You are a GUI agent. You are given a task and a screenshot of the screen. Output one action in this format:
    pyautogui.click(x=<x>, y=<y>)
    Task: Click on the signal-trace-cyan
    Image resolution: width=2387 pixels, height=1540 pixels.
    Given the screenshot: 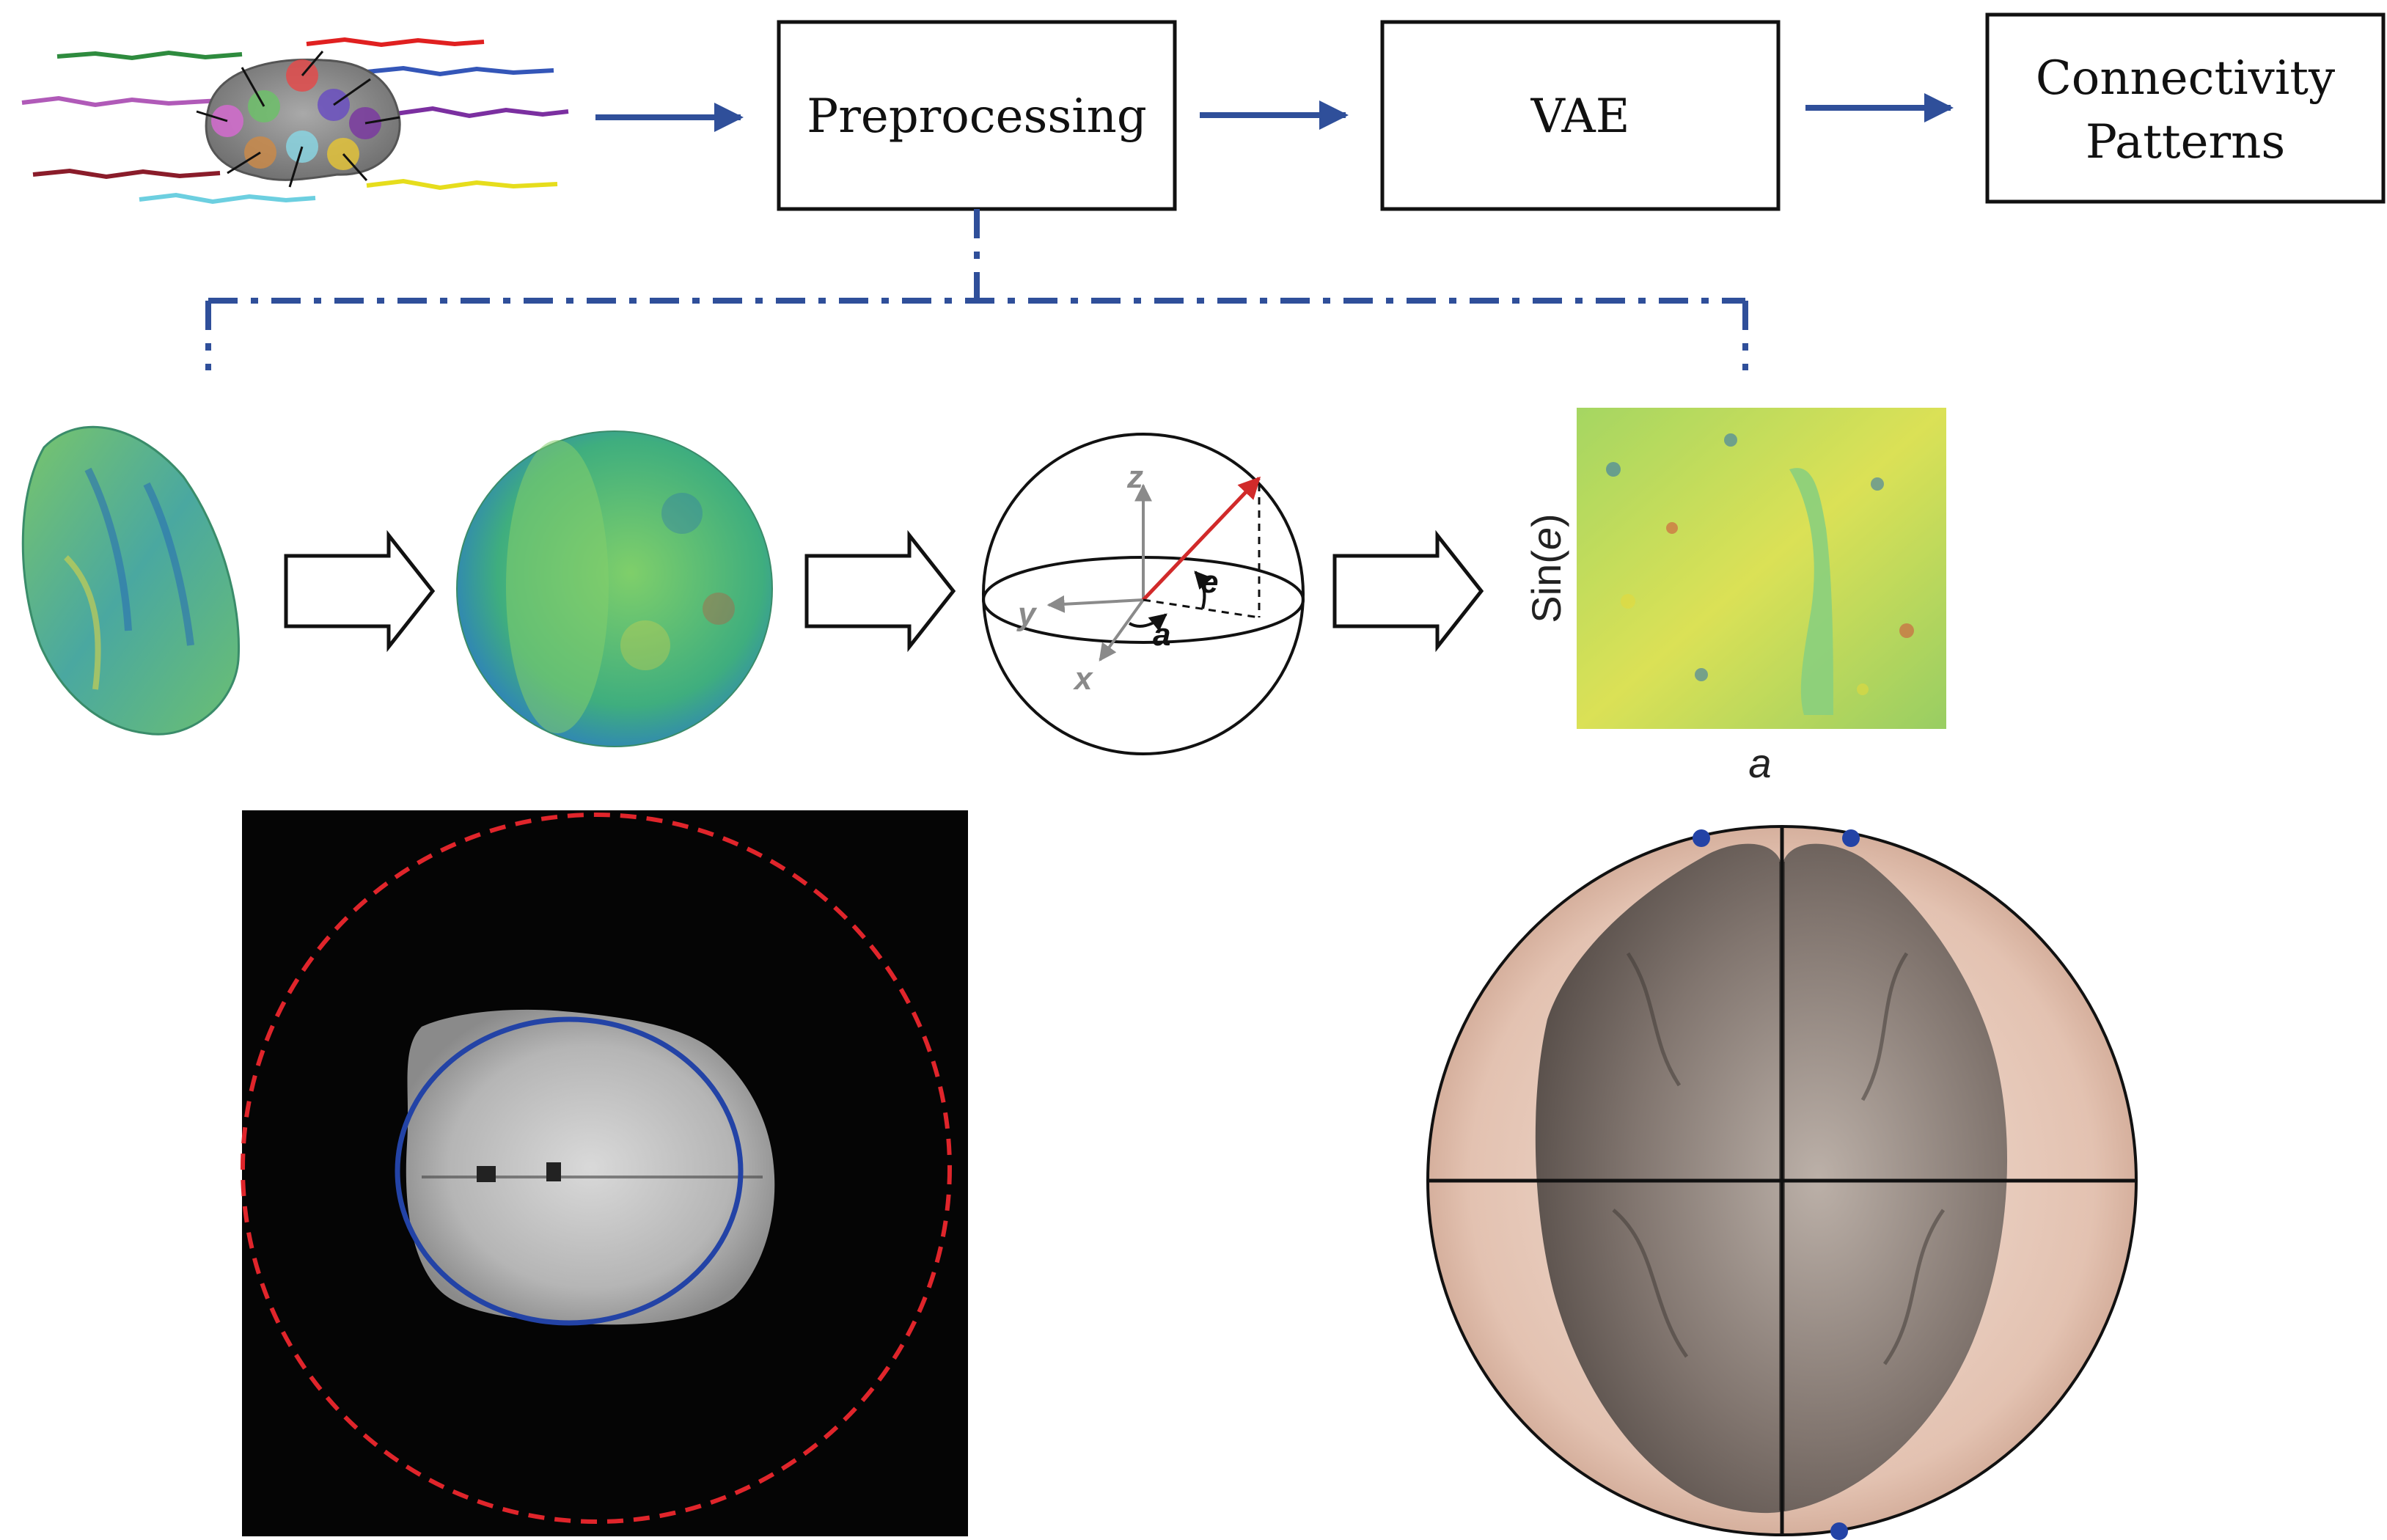 What is the action you would take?
    pyautogui.click(x=227, y=198)
    